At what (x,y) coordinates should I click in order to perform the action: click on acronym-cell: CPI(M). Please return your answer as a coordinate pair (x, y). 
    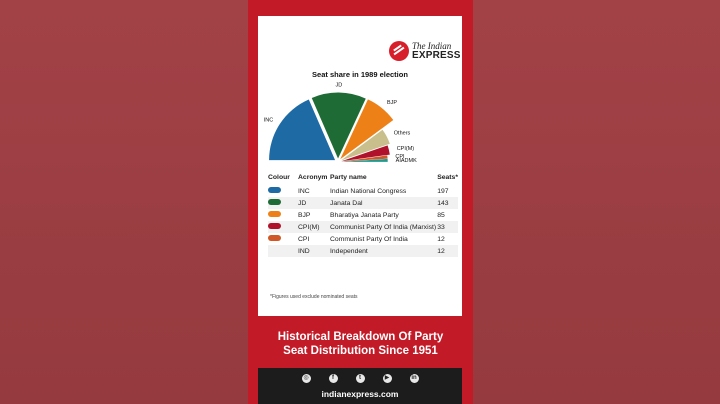
    Looking at the image, I should click on (314, 227).